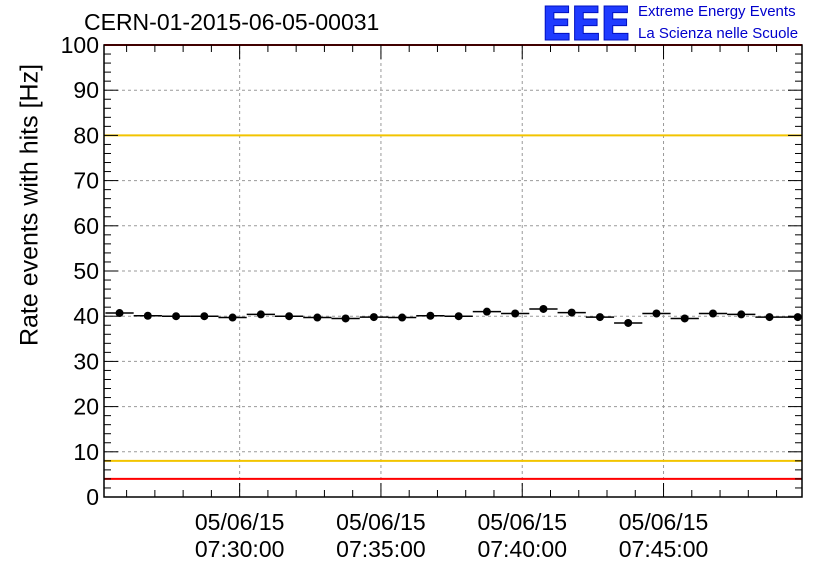 The width and height of the screenshot is (836, 572). Describe the element at coordinates (86, 181) in the screenshot. I see `y-tick-label: 70` at that location.